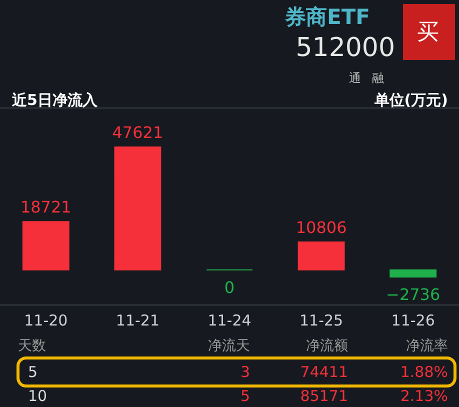 The image size is (459, 407). What do you see at coordinates (245, 372) in the screenshot?
I see `text: 3` at bounding box center [245, 372].